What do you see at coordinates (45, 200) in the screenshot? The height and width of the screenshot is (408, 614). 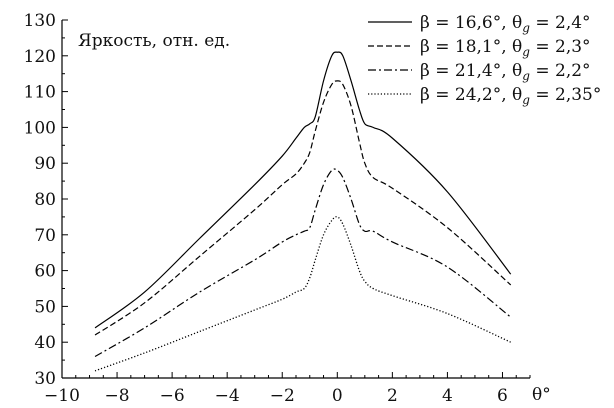 I see `y-tick-label: 80` at bounding box center [45, 200].